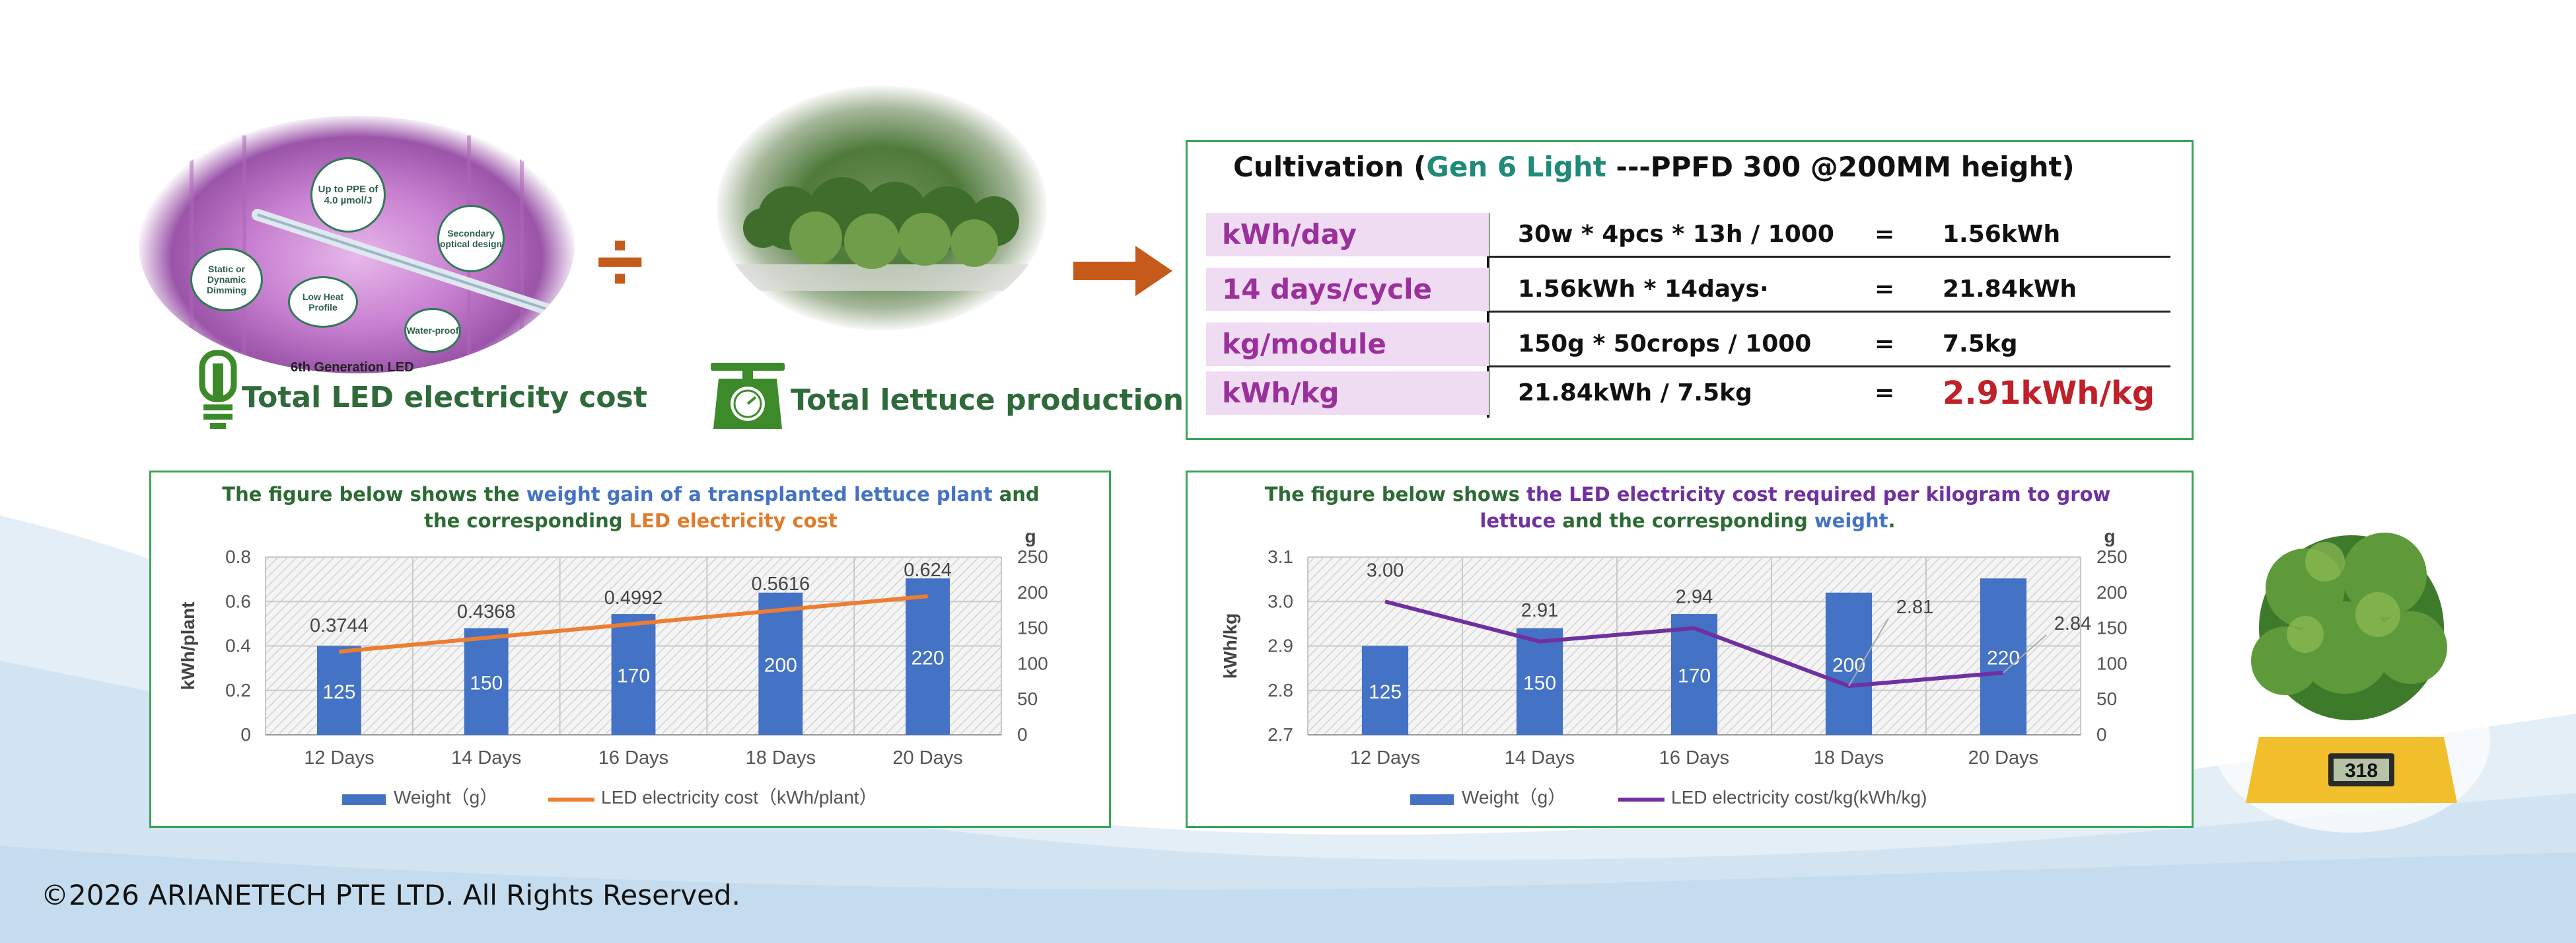 Image resolution: width=2576 pixels, height=943 pixels. I want to click on lettuce-tray-illustration, so click(882, 234).